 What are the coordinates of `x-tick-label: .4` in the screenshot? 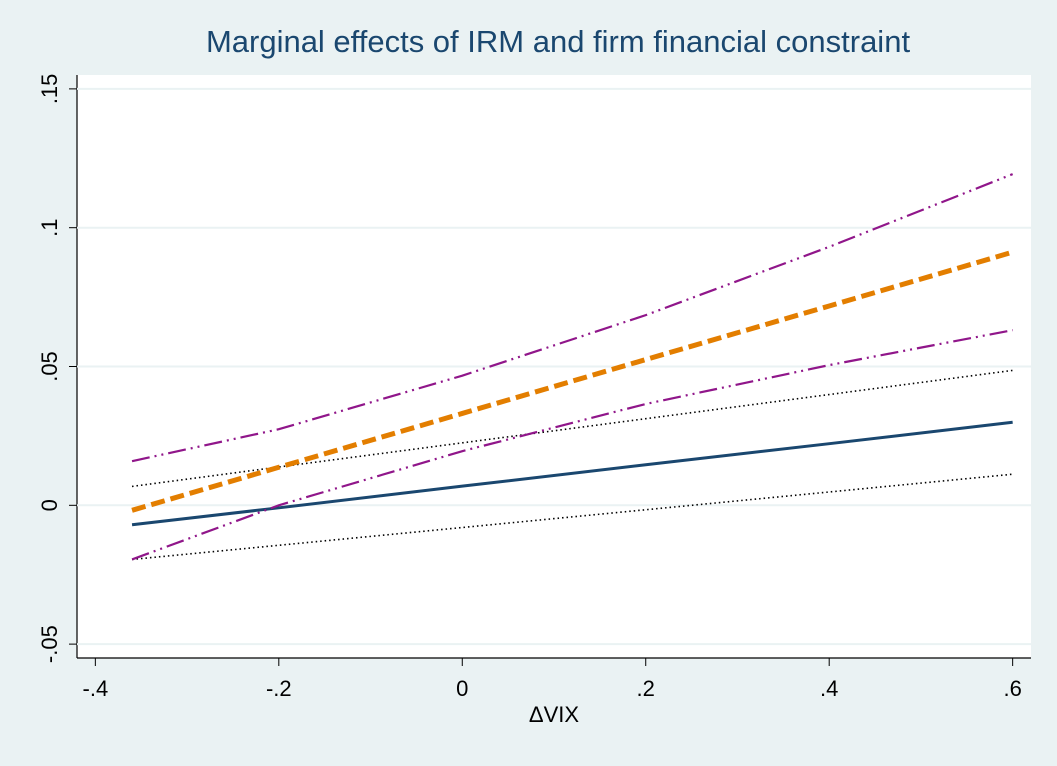 It's located at (829, 688).